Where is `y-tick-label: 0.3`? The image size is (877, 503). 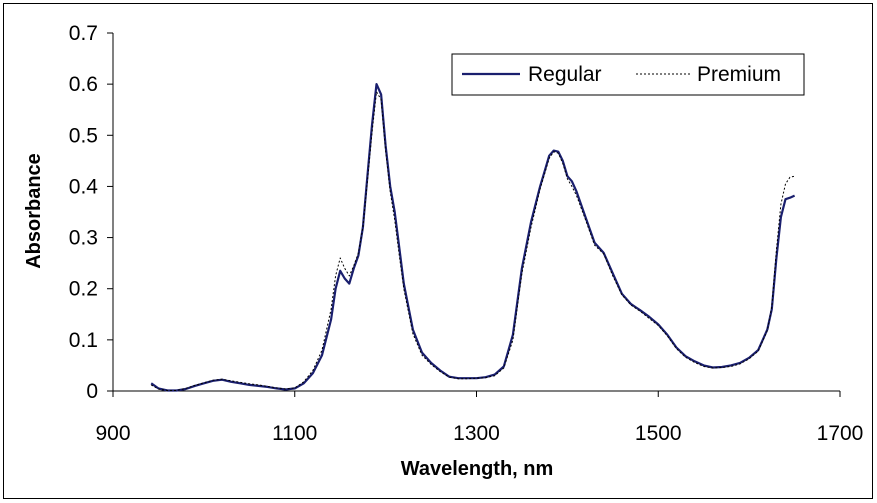
y-tick-label: 0.3 is located at coordinates (83, 238).